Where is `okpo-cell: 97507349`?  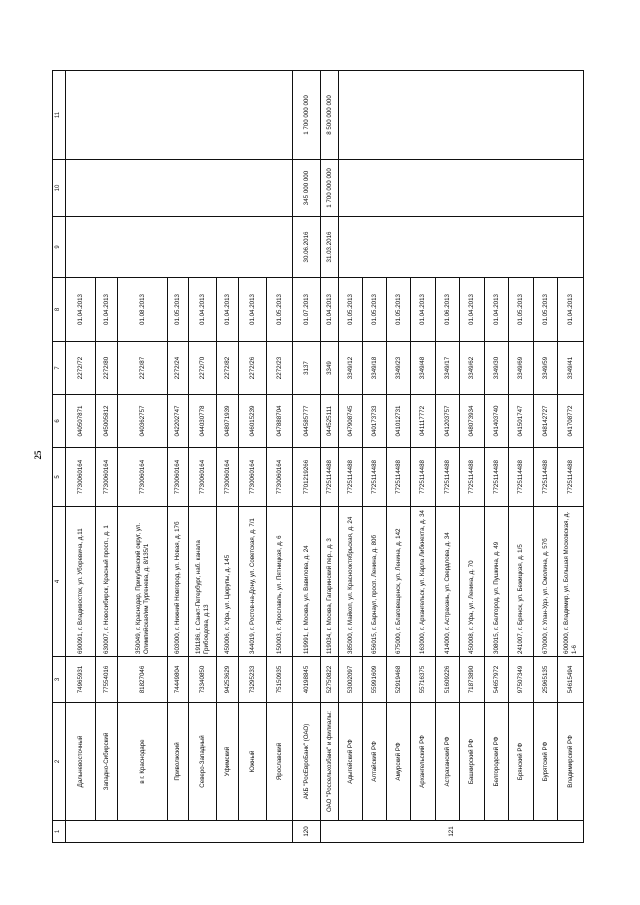
okpo-cell: 97507349 is located at coordinates (521, 679).